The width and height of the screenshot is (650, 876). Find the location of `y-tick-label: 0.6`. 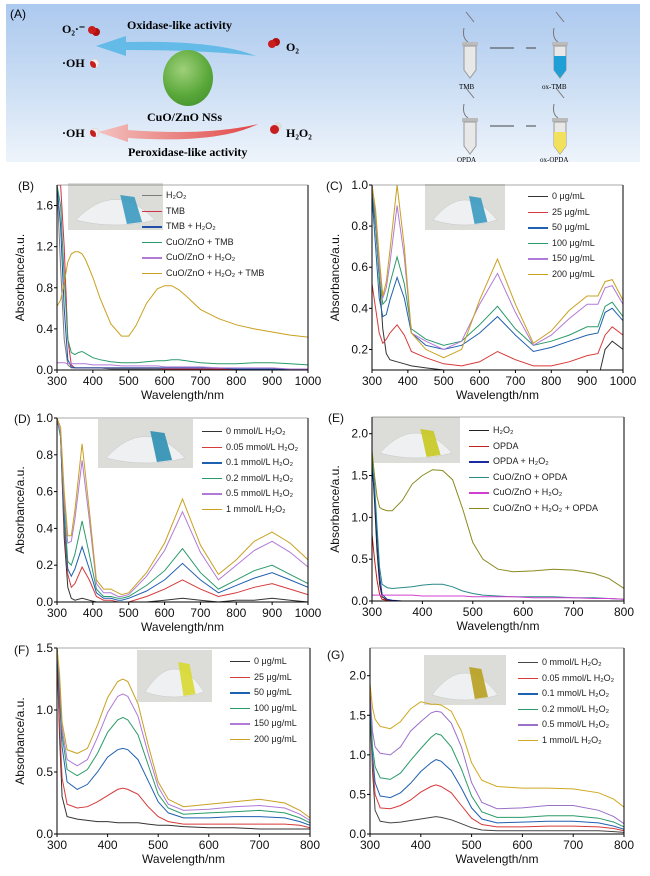

y-tick-label: 0.6 is located at coordinates (44, 492).